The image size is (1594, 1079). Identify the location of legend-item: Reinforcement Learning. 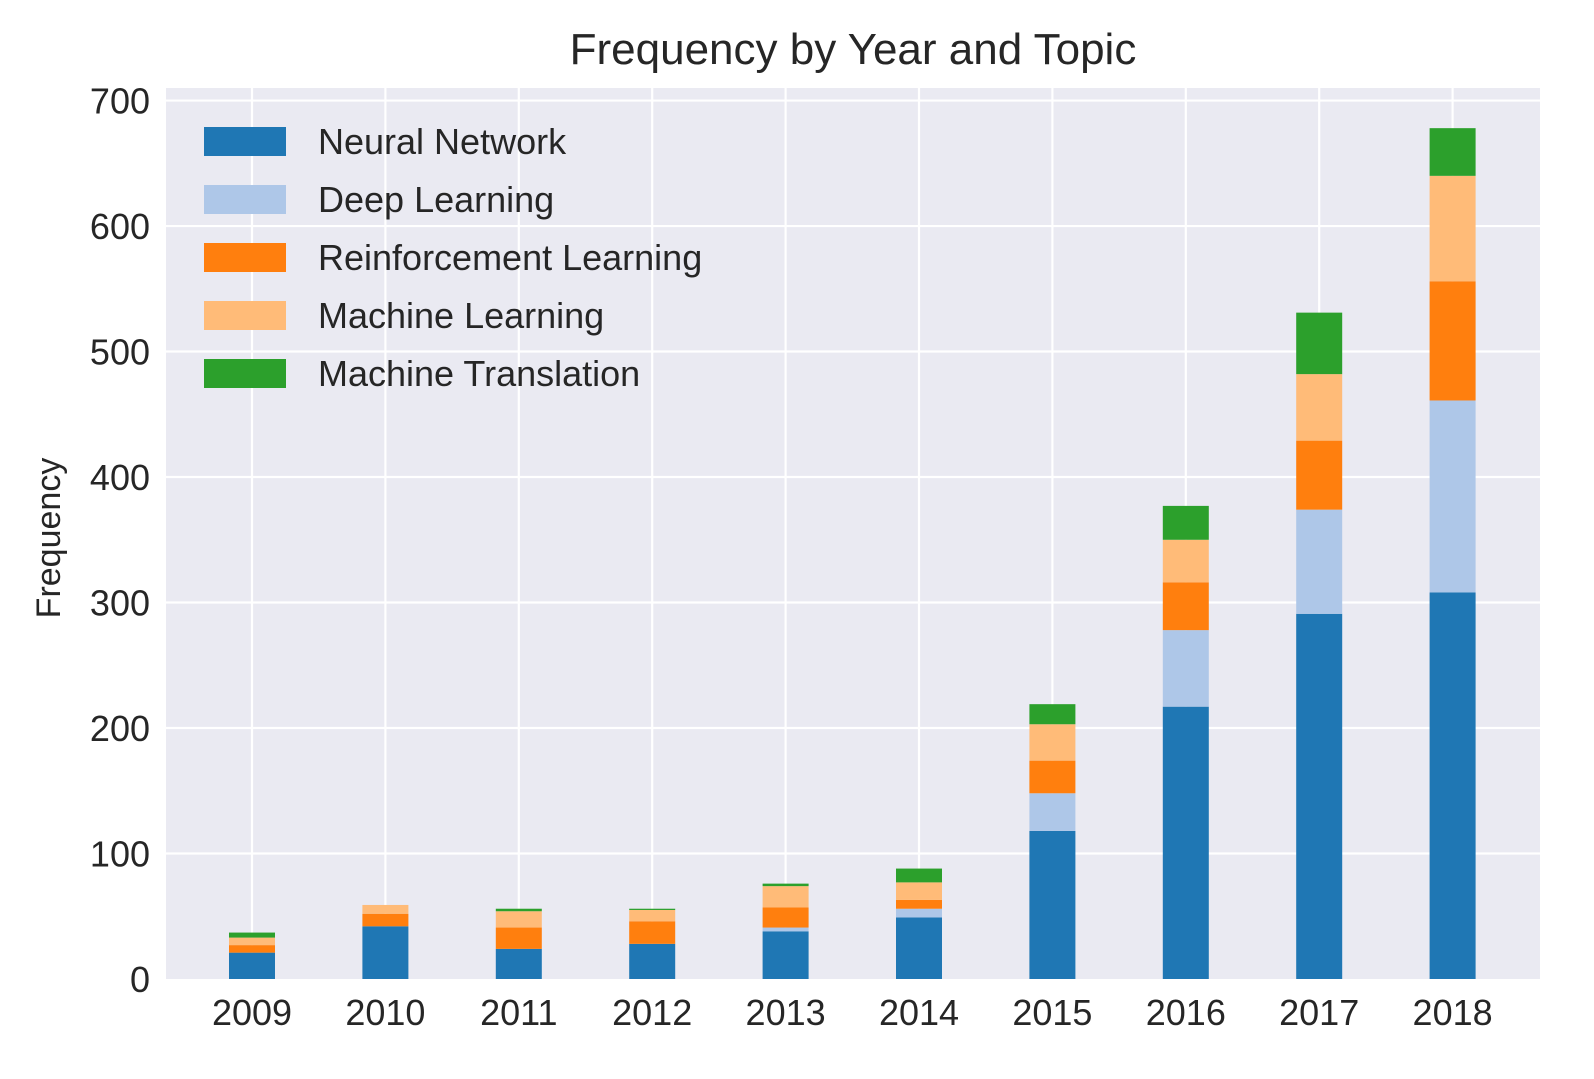
(453, 257).